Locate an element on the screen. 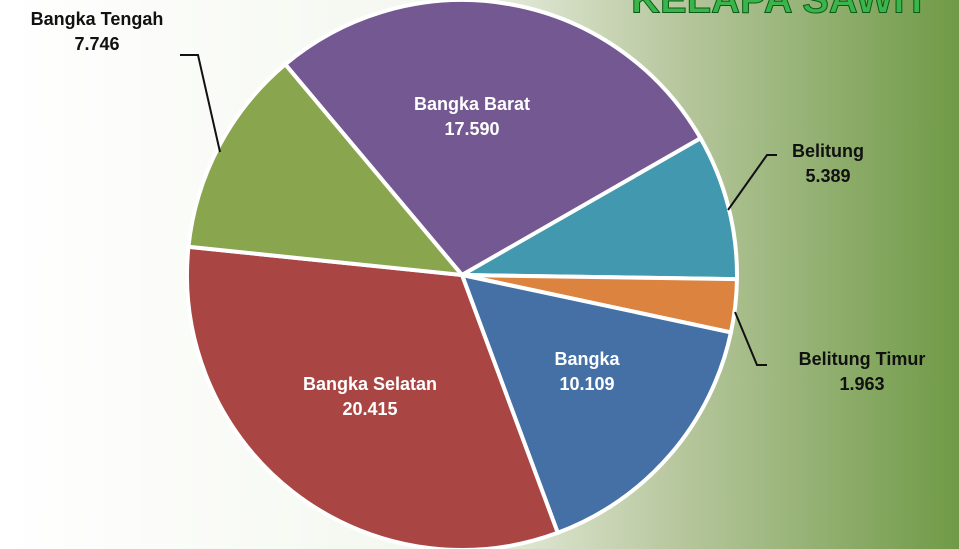 The height and width of the screenshot is (549, 959). value-label: 7.746 is located at coordinates (96, 44).